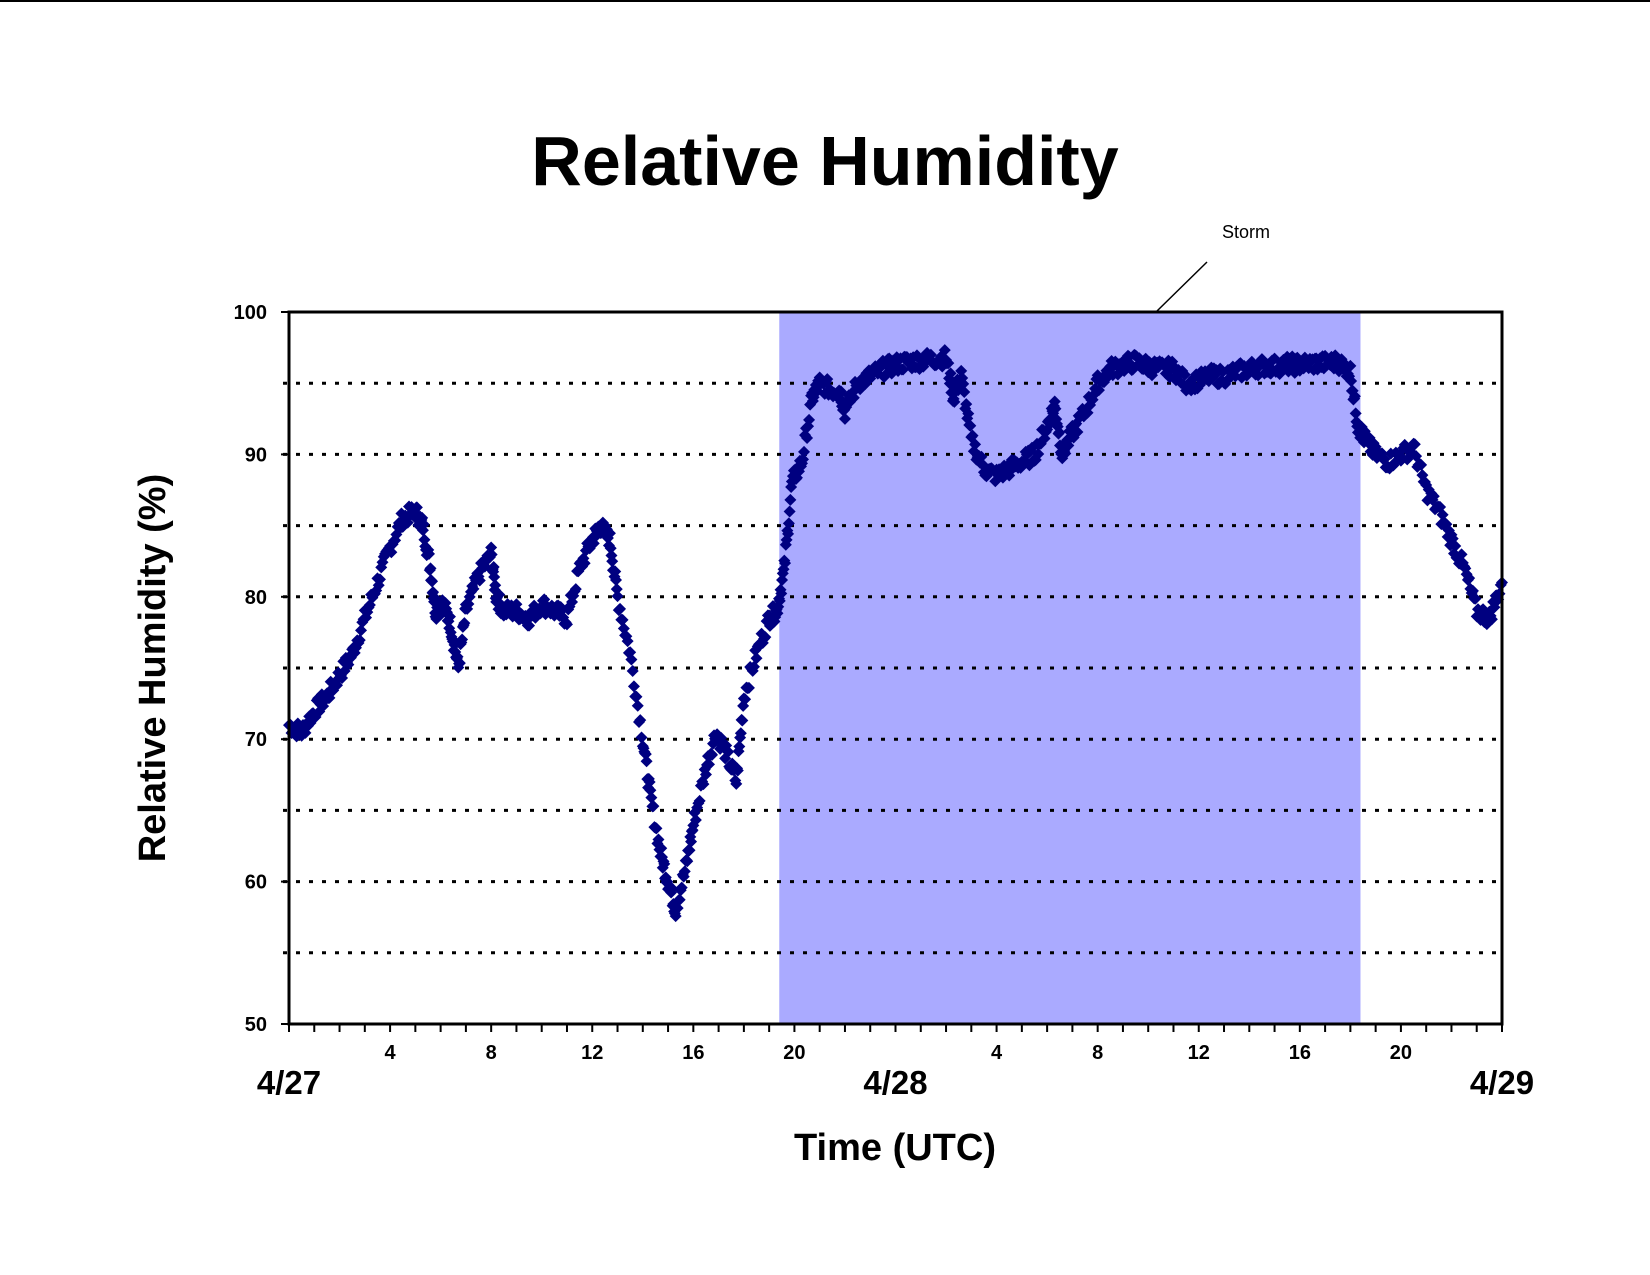 The height and width of the screenshot is (1275, 1650). What do you see at coordinates (153, 668) in the screenshot?
I see `y-axis-title: Relative Humidity (%)` at bounding box center [153, 668].